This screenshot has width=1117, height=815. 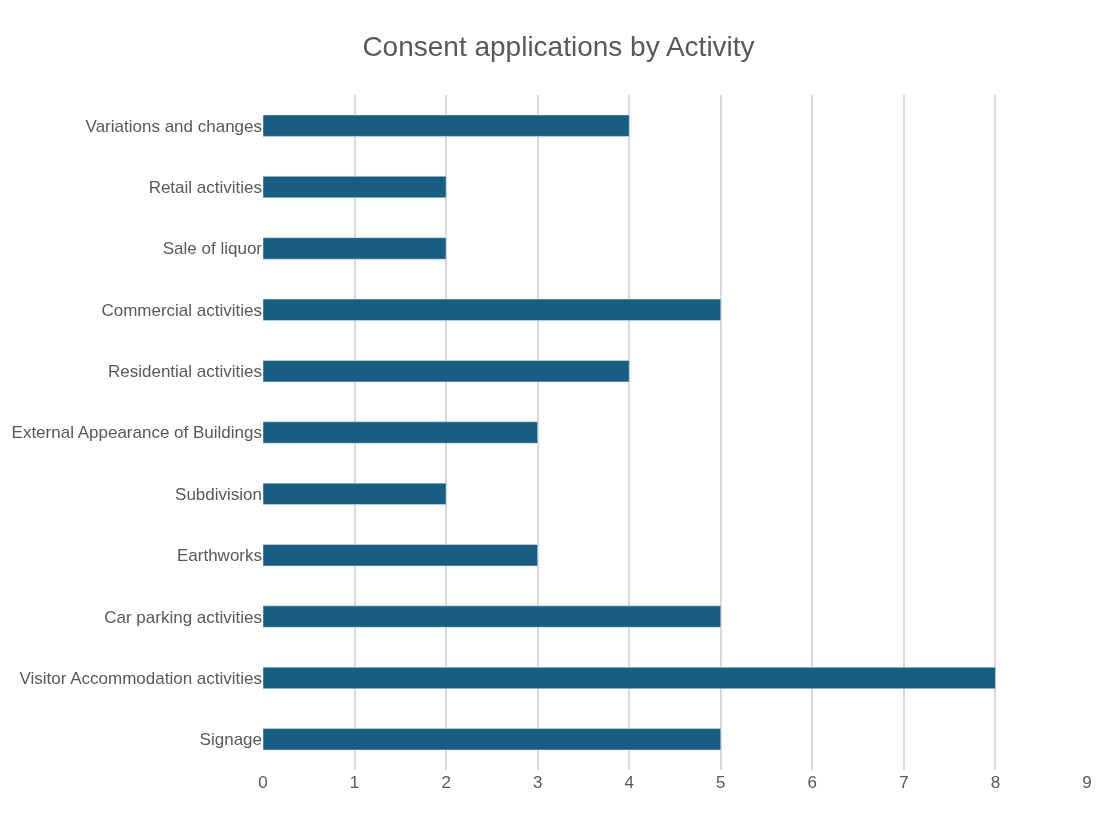 What do you see at coordinates (263, 782) in the screenshot?
I see `x-tick-label: 0` at bounding box center [263, 782].